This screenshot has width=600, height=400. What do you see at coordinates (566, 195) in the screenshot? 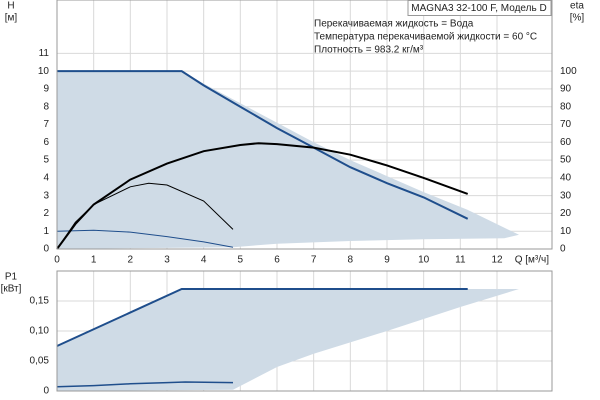
I see `y2-tick-label: 30` at bounding box center [566, 195].